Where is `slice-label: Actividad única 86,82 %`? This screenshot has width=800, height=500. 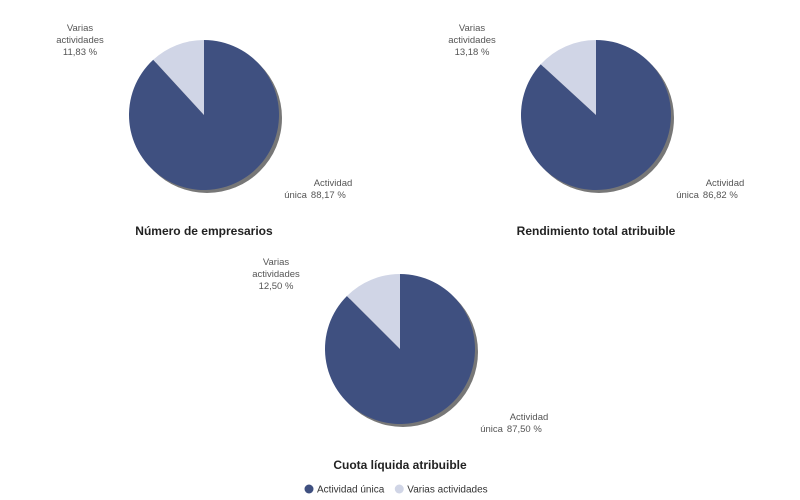
slice-label: Actividad única 86,82 % is located at coordinates (710, 189).